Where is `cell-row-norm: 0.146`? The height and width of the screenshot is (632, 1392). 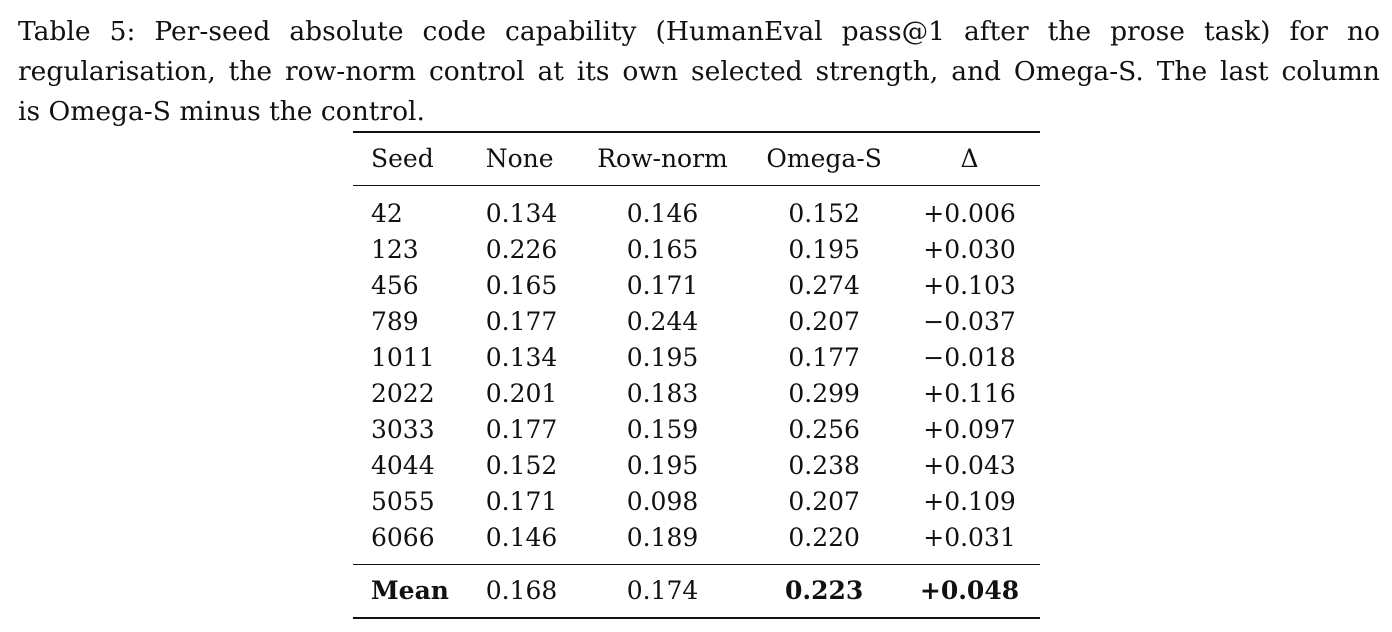
cell-row-norm: 0.146 is located at coordinates (662, 213).